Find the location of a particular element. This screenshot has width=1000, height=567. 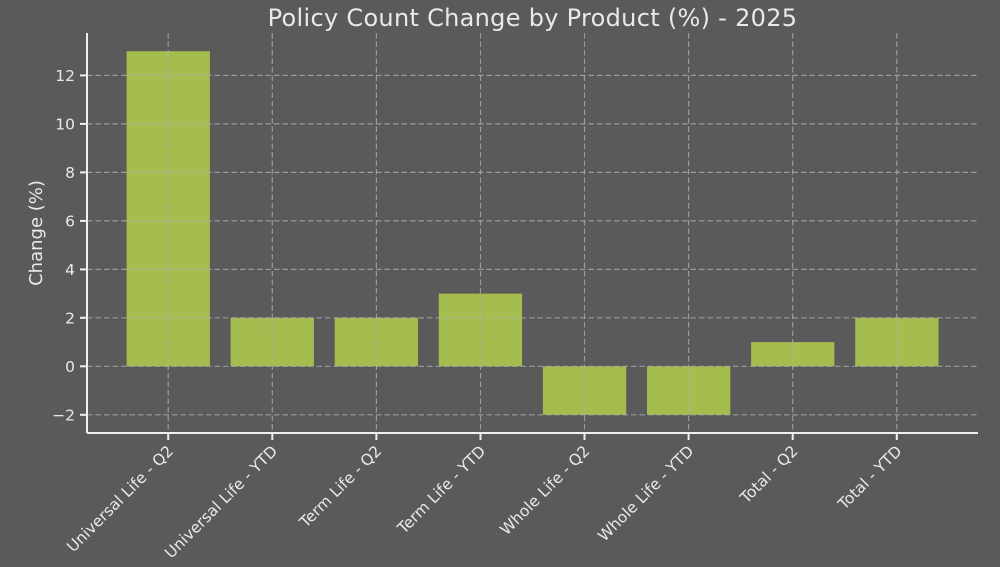

x-tick-label: Universal Life - YTD is located at coordinates (221, 502).